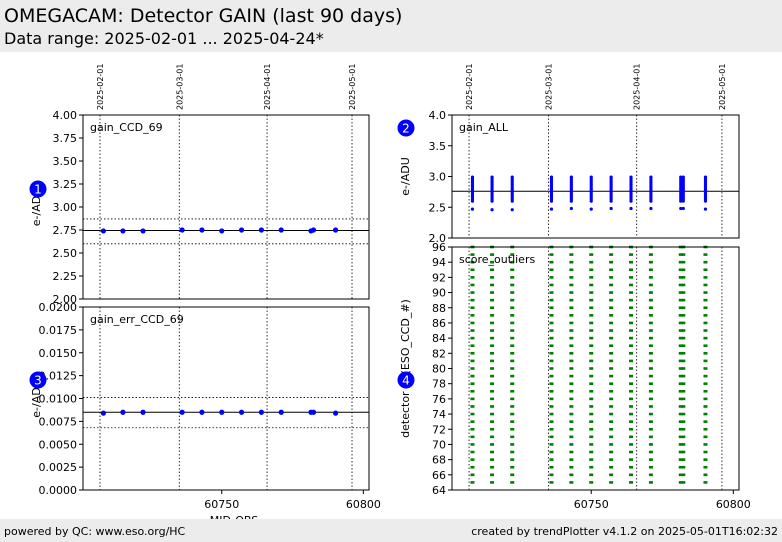 The height and width of the screenshot is (542, 782). I want to click on panel-1-frame, so click(226, 207).